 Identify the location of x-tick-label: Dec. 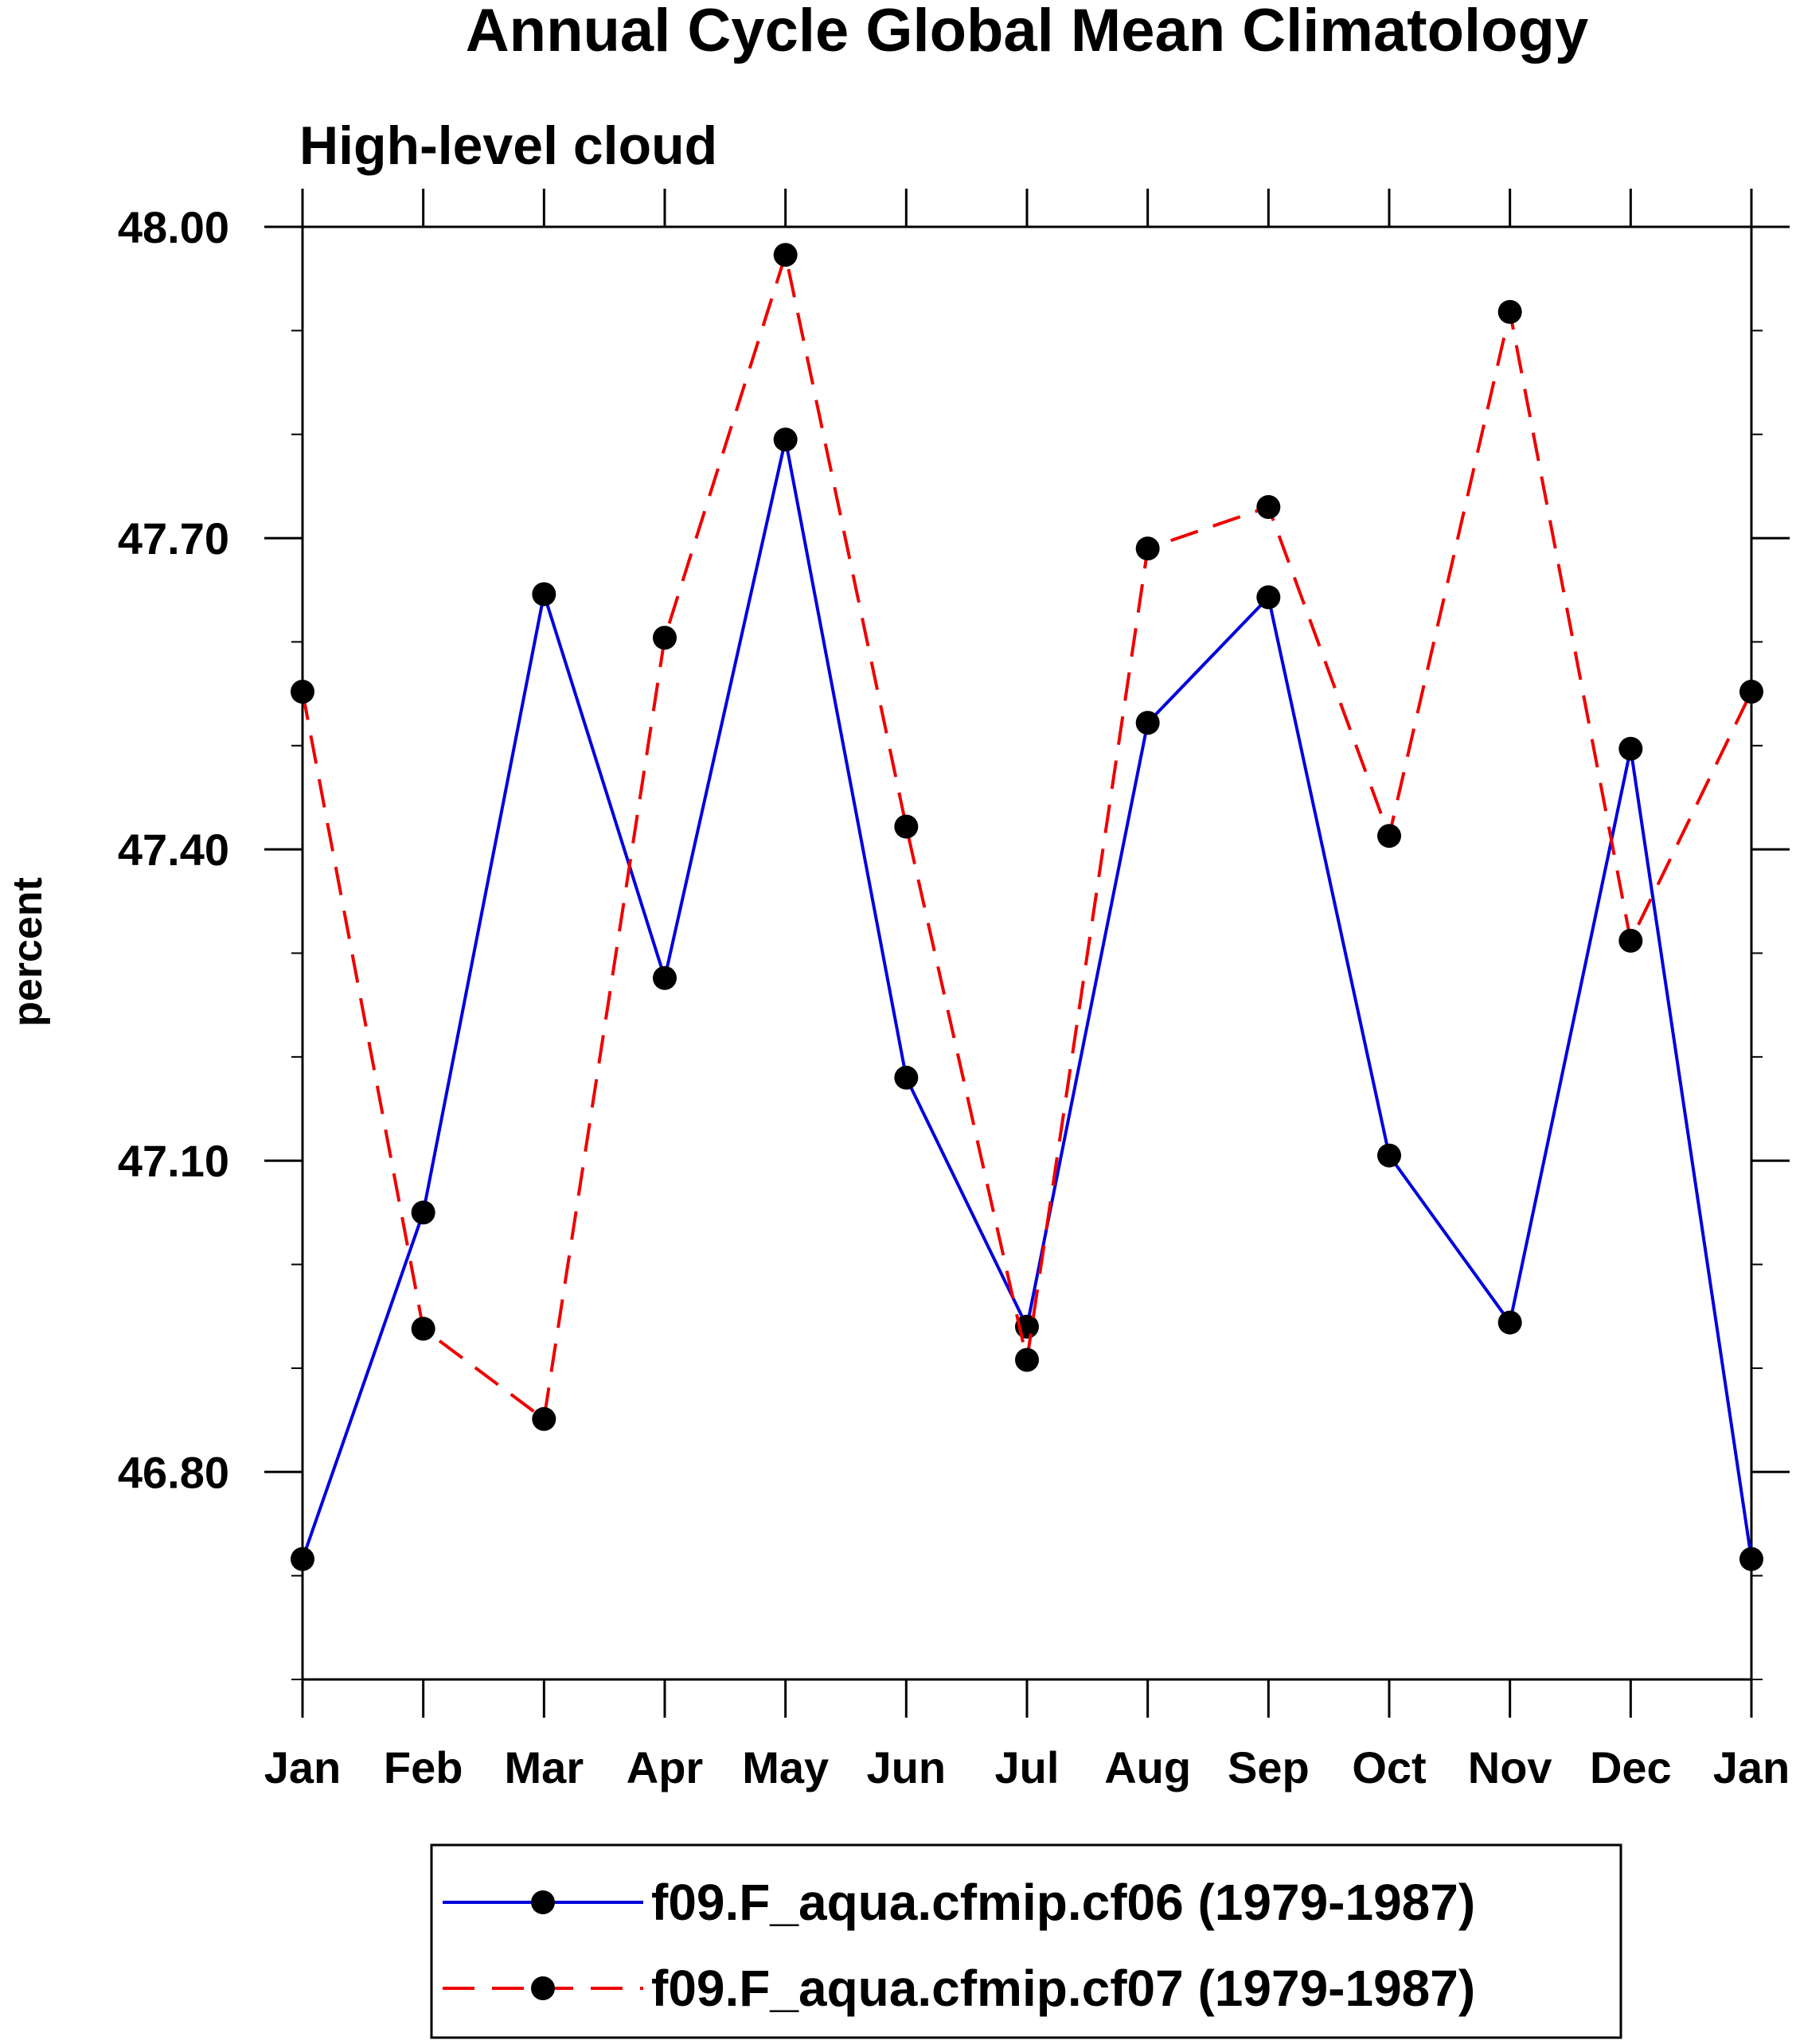
(1631, 1767).